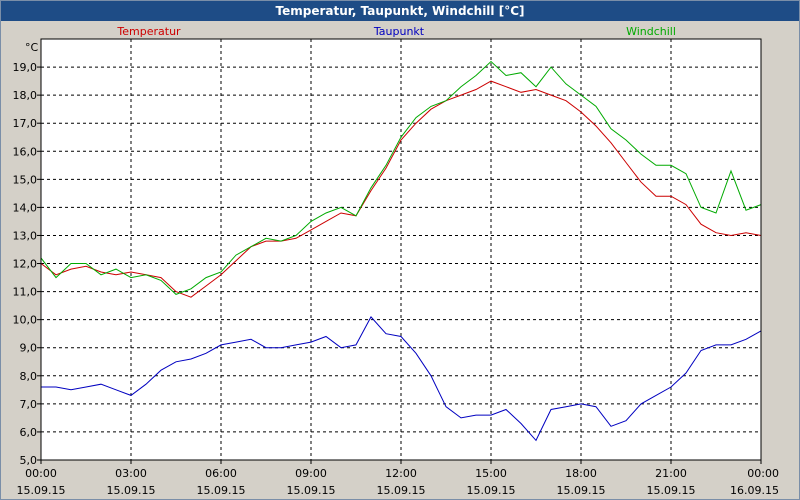  I want to click on y-tick-label: 9,0, so click(29, 348).